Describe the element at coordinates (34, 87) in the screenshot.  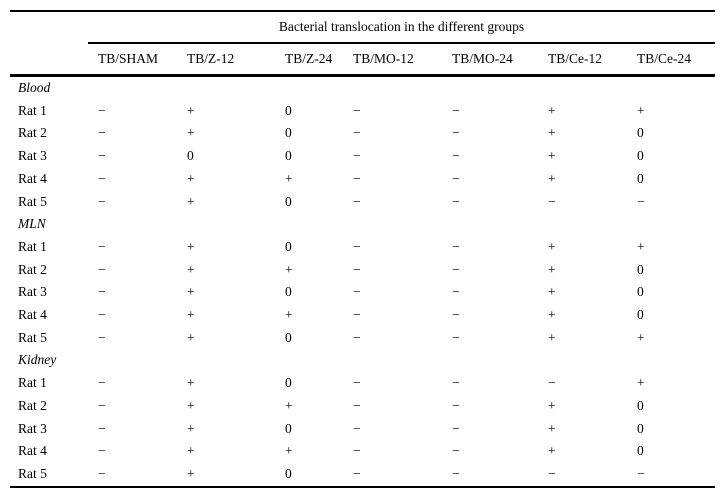
I see `section-label-blood: Blood` at that location.